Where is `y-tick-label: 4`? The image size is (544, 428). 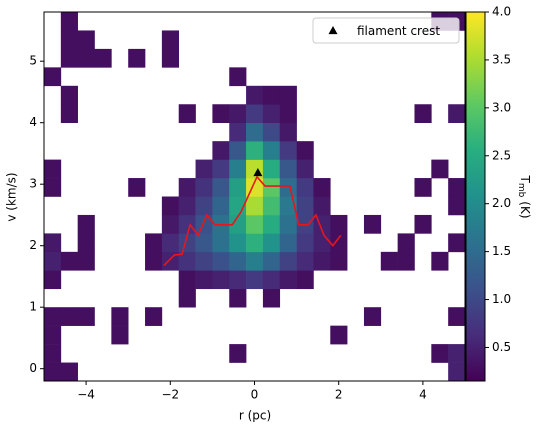 y-tick-label: 4 is located at coordinates (33, 122).